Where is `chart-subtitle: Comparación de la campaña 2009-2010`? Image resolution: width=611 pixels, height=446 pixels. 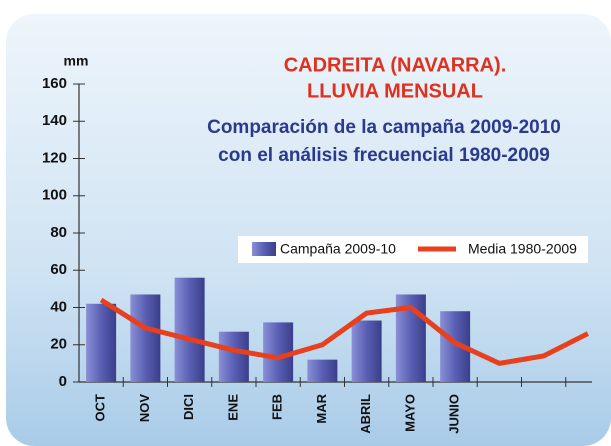 chart-subtitle: Comparación de la campaña 2009-2010 is located at coordinates (384, 127).